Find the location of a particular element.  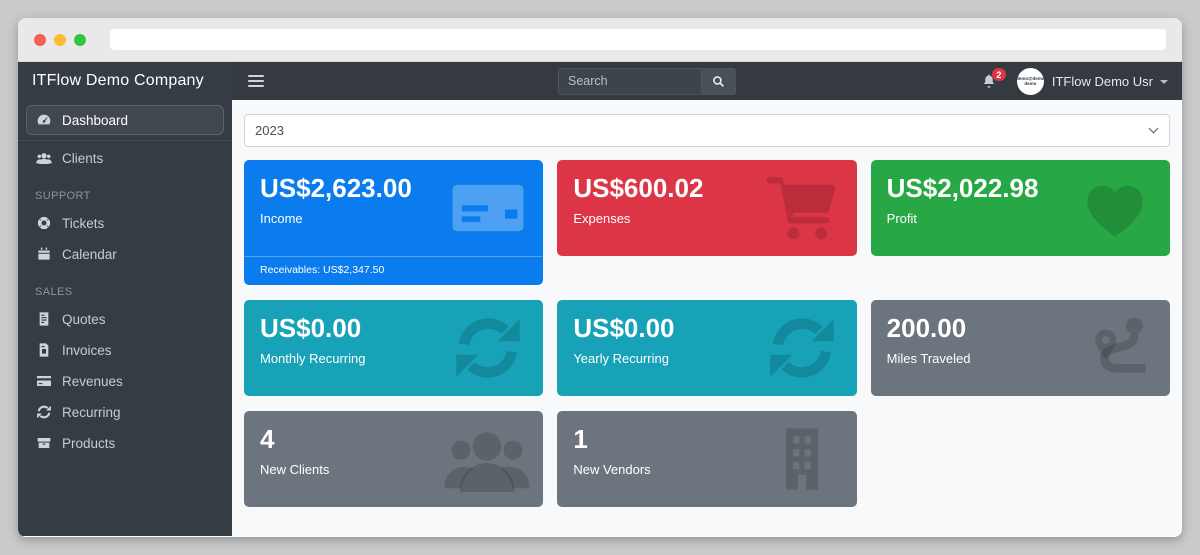

brand-title: ITFlow Demo Company is located at coordinates (125, 81).